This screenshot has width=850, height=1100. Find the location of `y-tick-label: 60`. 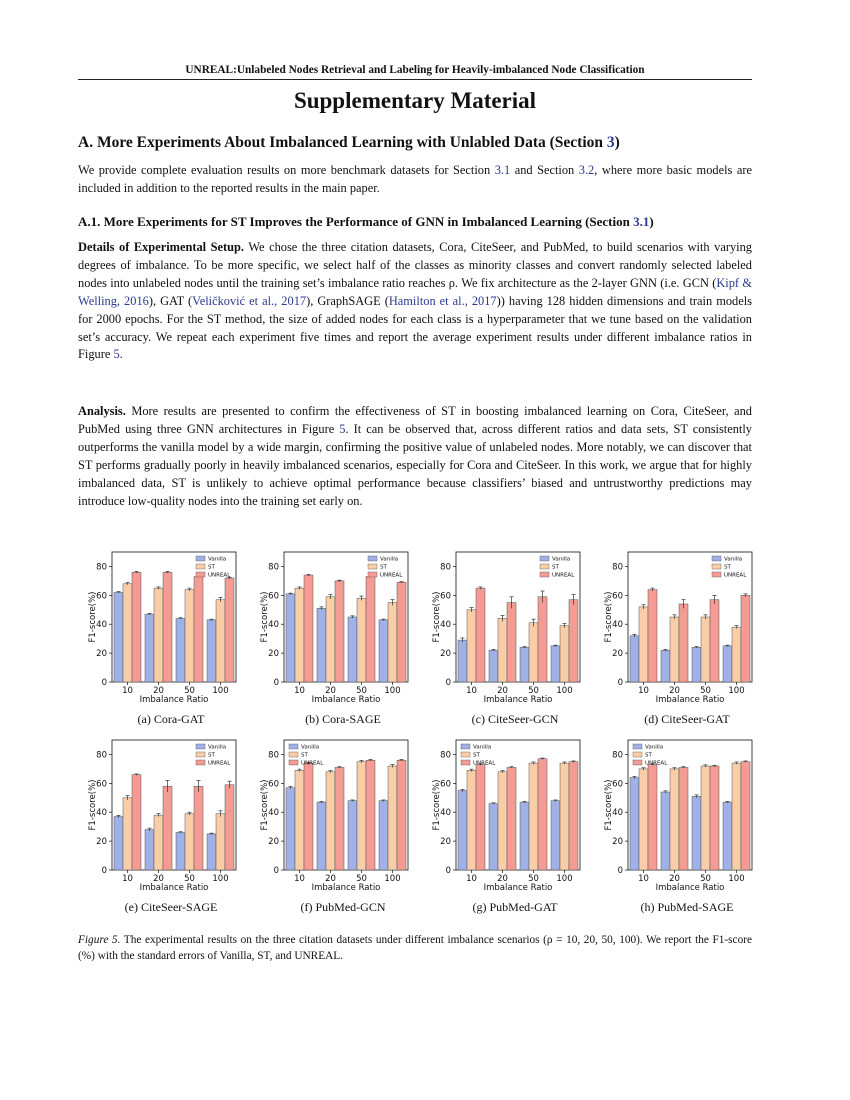

y-tick-label: 60 is located at coordinates (445, 596).